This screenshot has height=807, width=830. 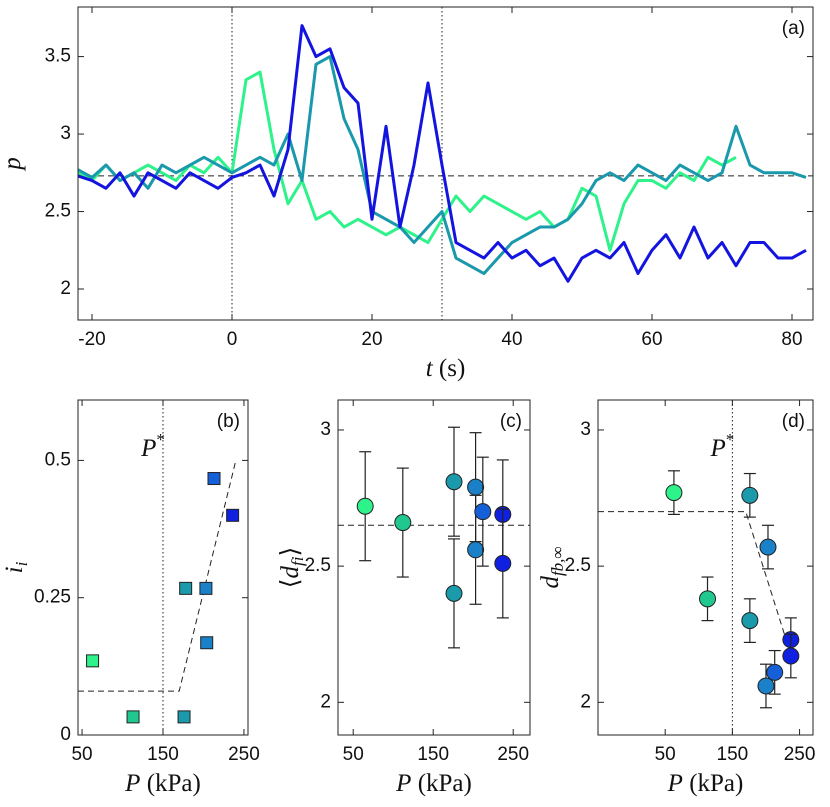 What do you see at coordinates (557, 561) in the screenshot?
I see `label-part: fb,∞` at bounding box center [557, 561].